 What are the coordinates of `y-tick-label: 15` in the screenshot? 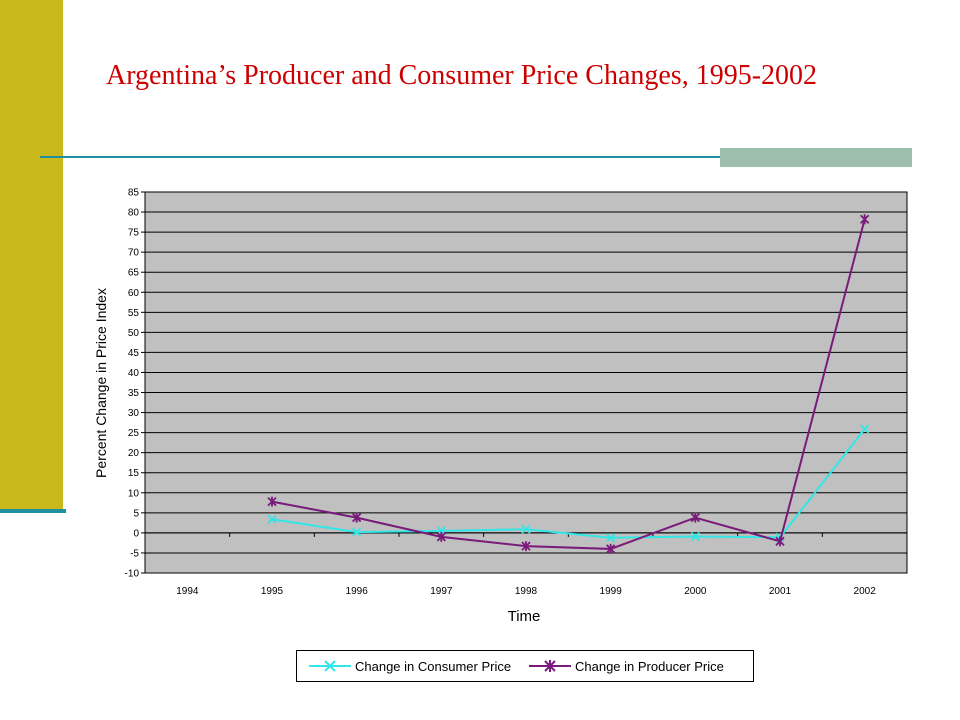 It's located at (134, 473).